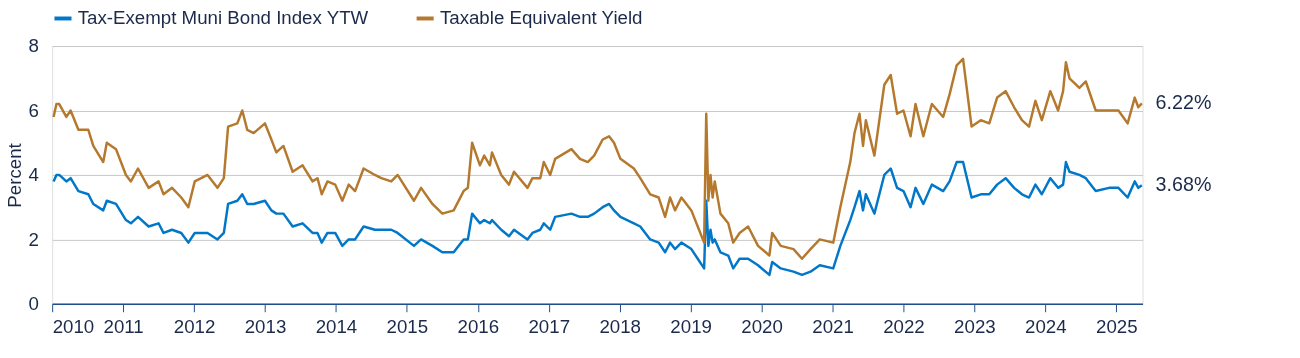 This screenshot has height=358, width=1300. Describe the element at coordinates (549, 326) in the screenshot. I see `x-tick-label: 2017` at that location.